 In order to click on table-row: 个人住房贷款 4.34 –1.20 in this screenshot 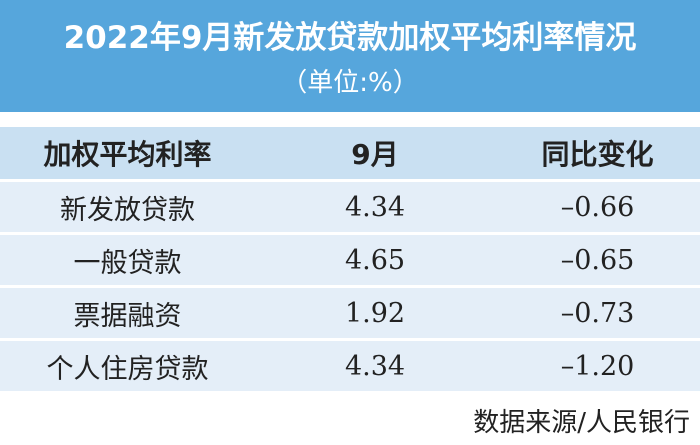, I will do `click(350, 366)`.